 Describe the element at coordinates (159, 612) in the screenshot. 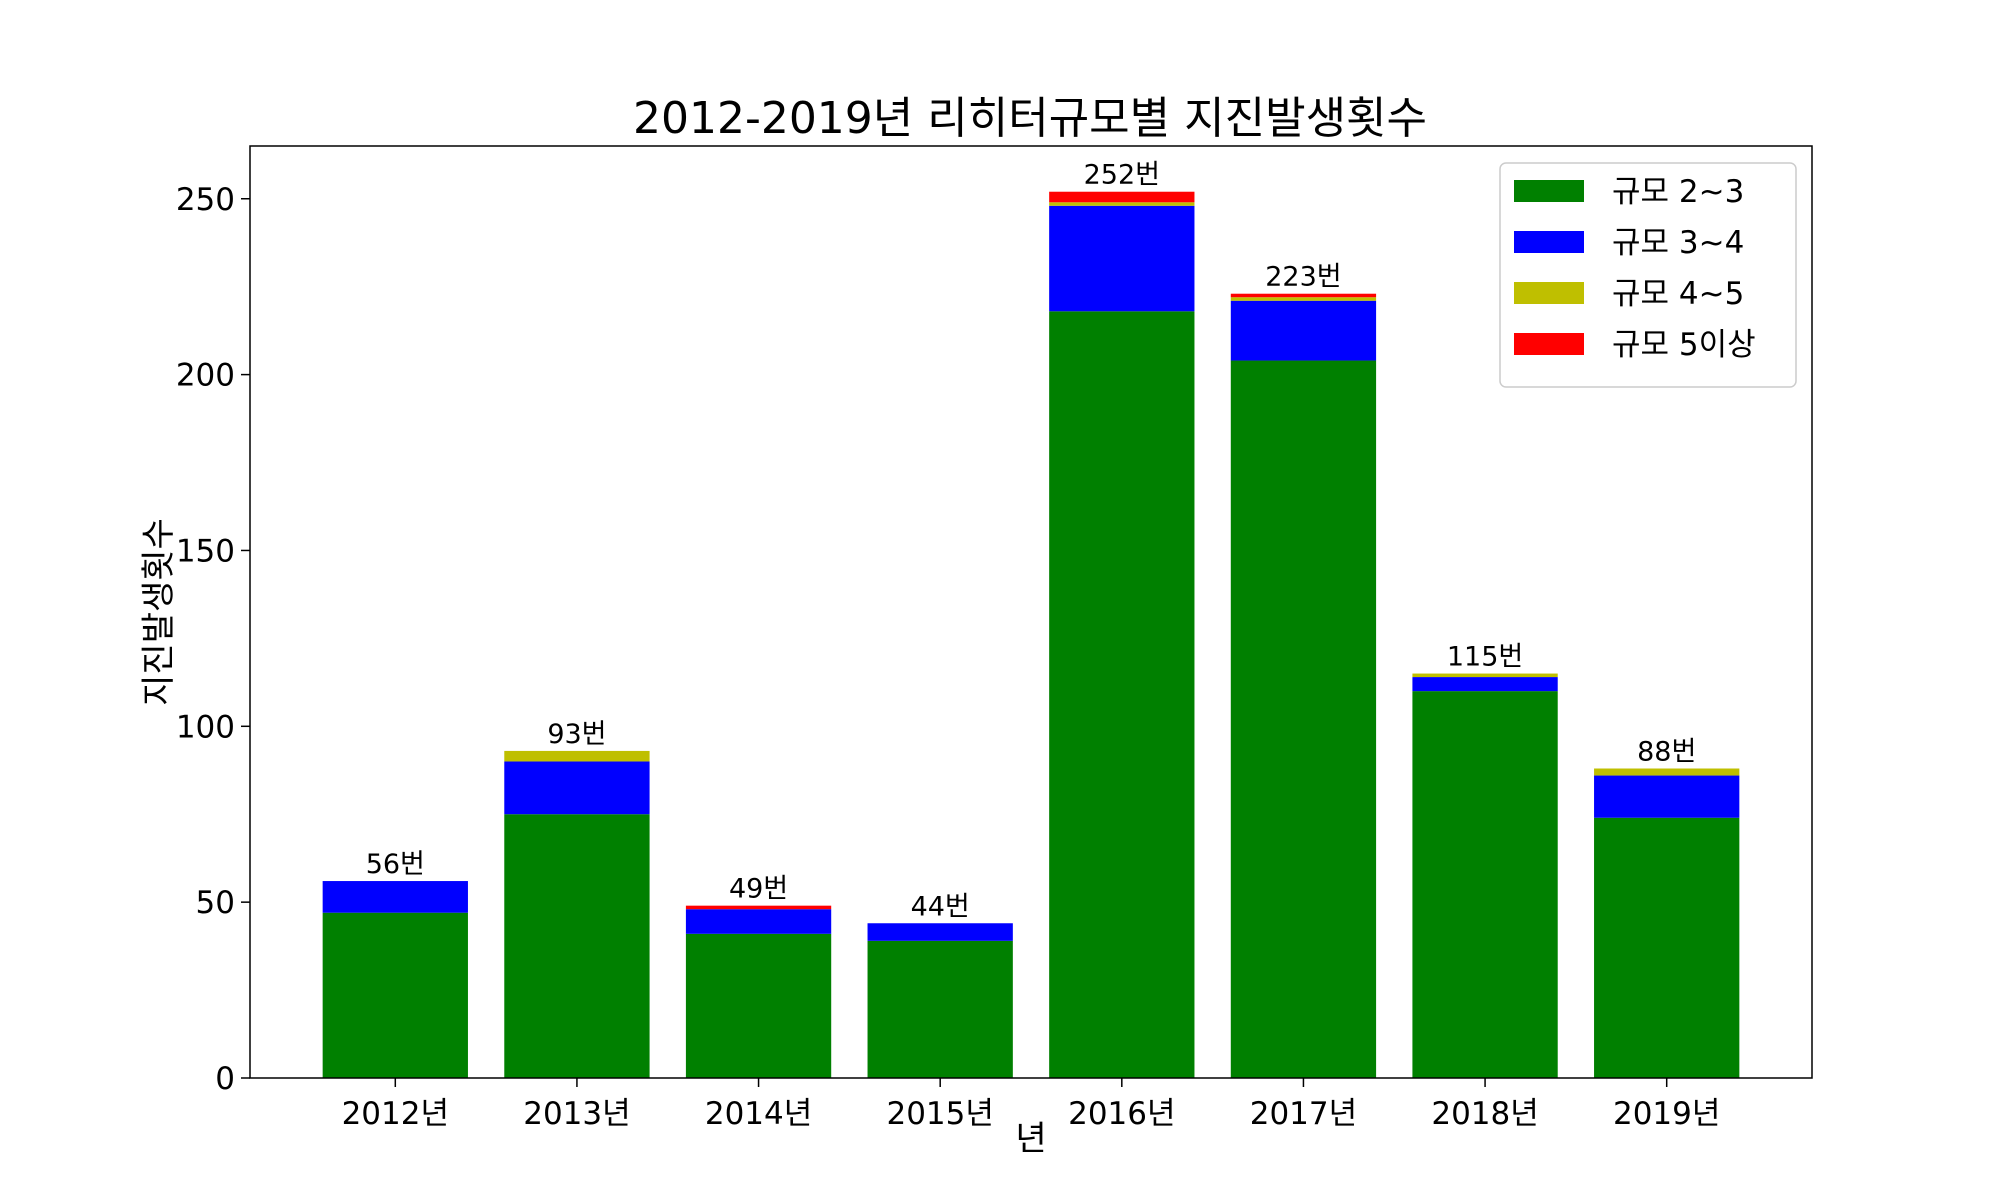

I see `y-axis-label: 지진발생횟수` at that location.